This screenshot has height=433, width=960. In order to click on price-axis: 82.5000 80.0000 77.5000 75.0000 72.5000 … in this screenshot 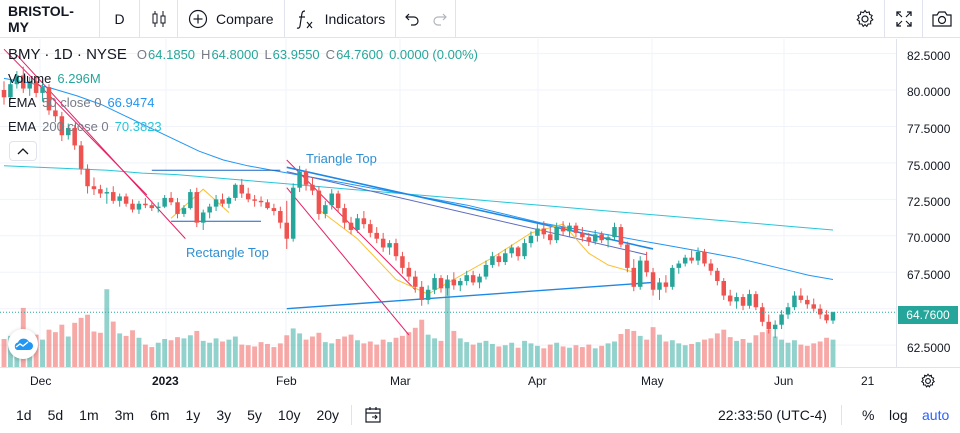, I will do `click(928, 203)`.